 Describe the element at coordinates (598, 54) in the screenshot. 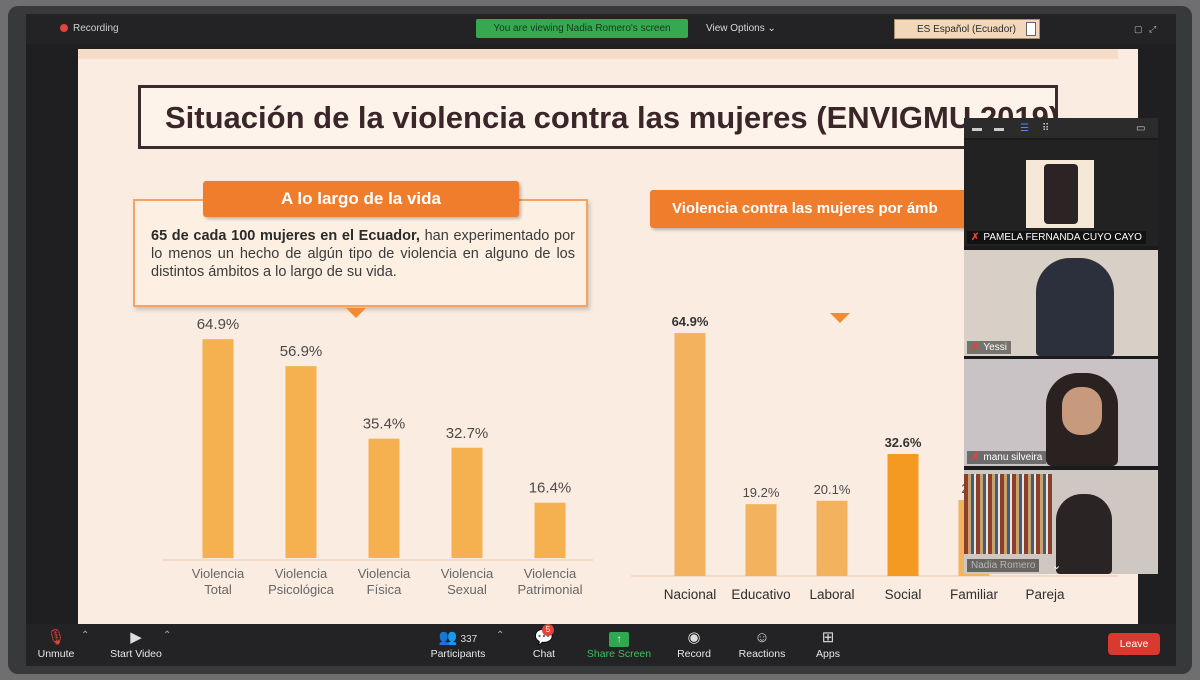

I see `slide-top-band` at that location.